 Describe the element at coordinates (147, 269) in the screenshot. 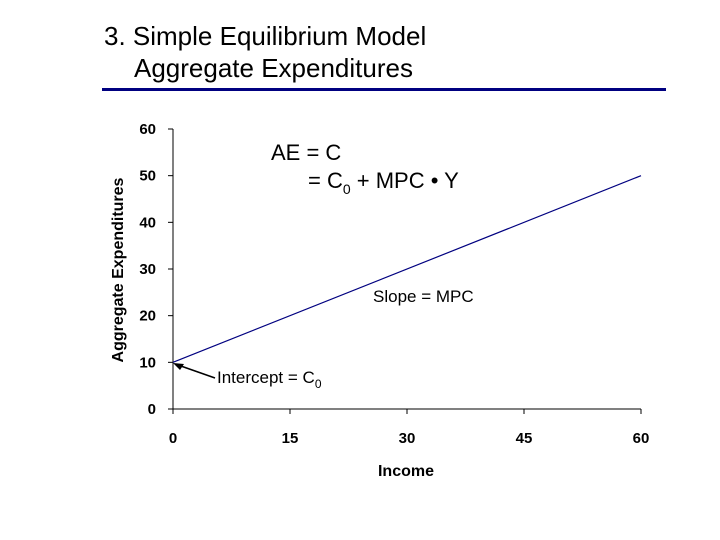

I see `y-tick-label: 30` at that location.